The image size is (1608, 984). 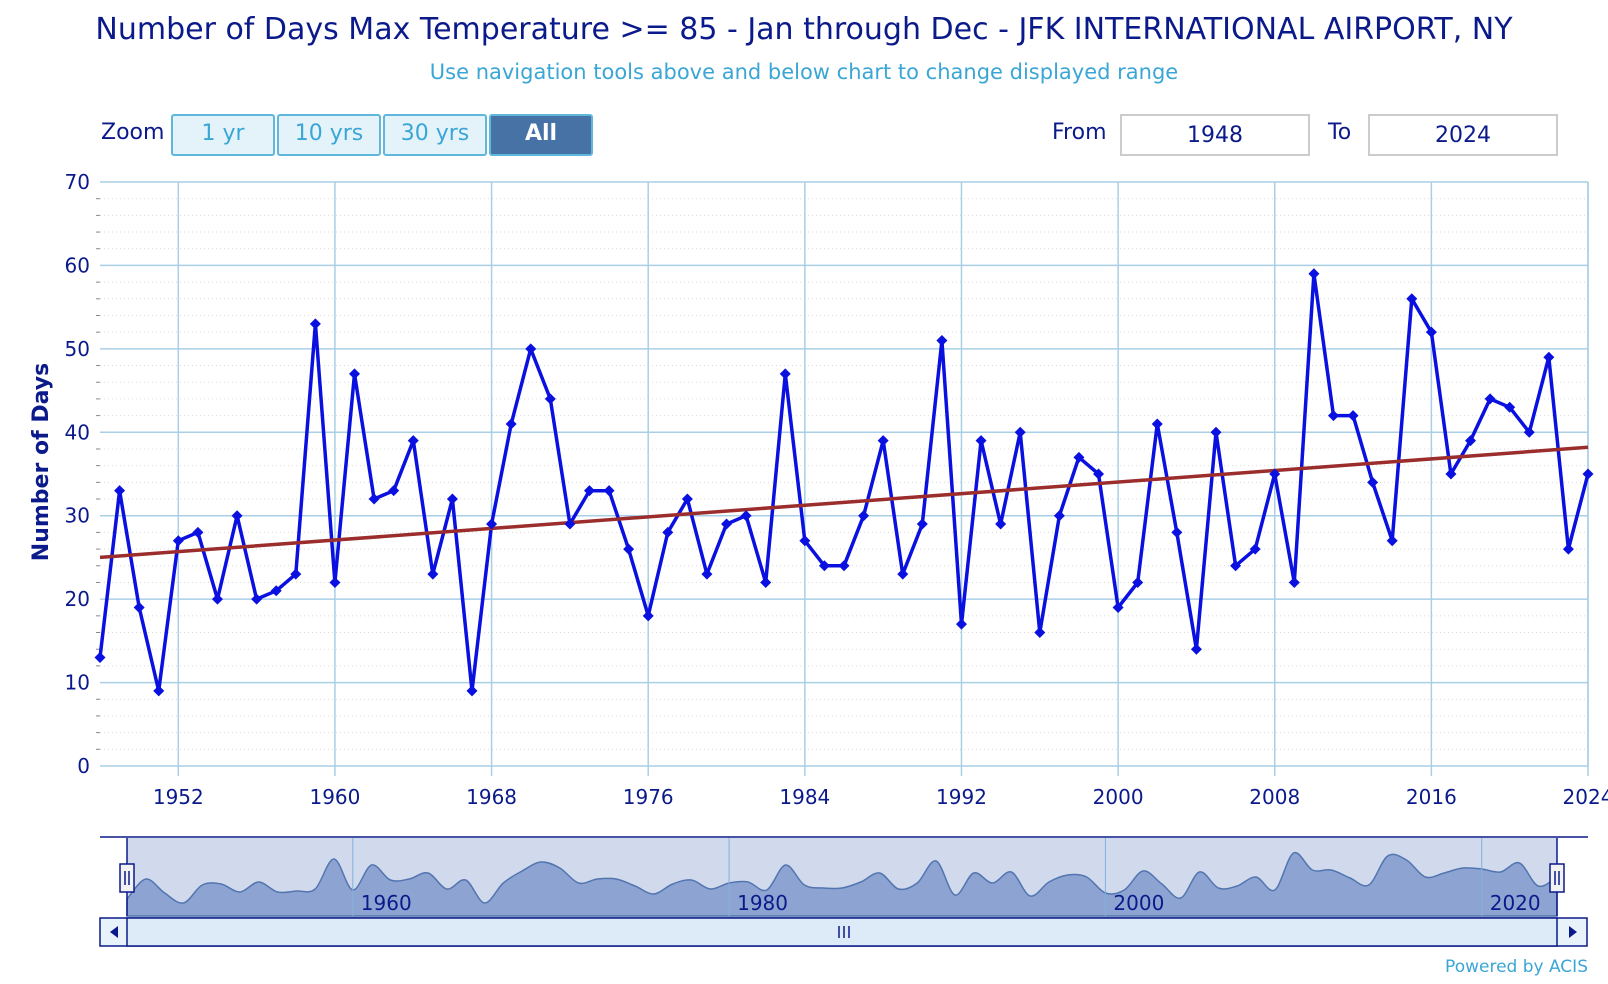 What do you see at coordinates (178, 797) in the screenshot?
I see `x-tick-label: 1952` at bounding box center [178, 797].